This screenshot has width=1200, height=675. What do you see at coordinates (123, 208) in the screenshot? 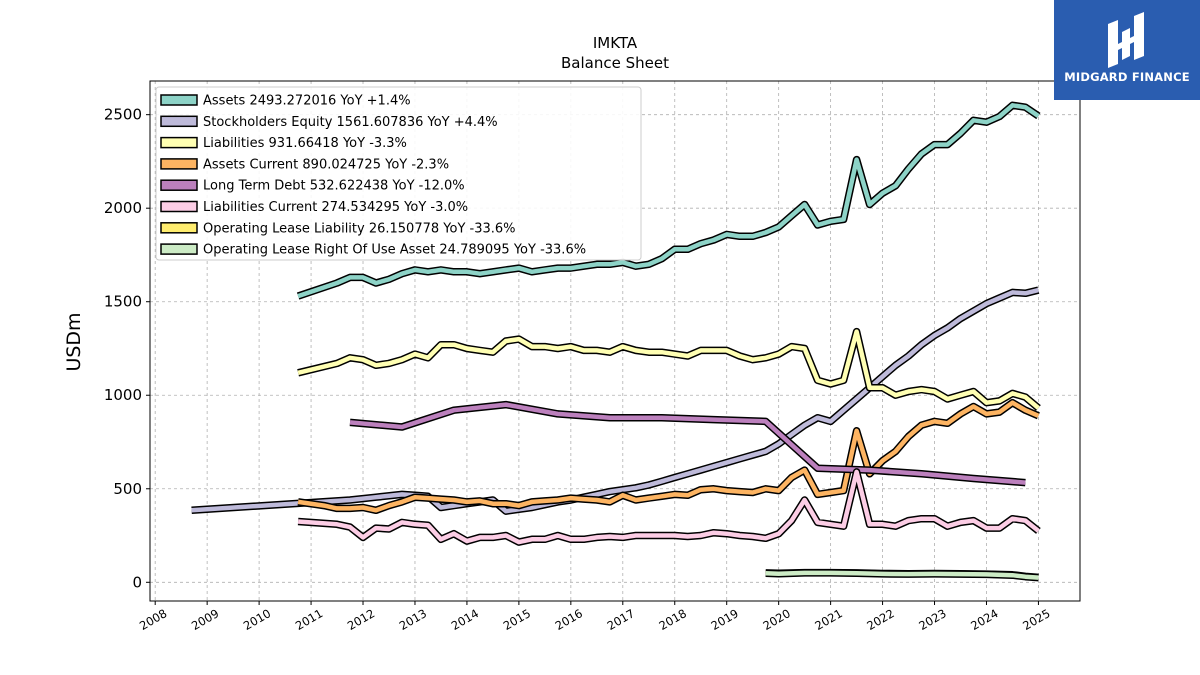
I see `y-tick-label: 2000` at bounding box center [123, 208].